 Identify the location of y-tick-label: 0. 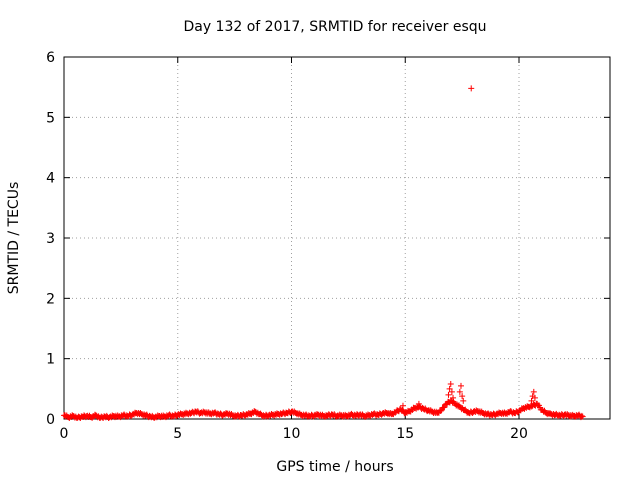
(50, 420).